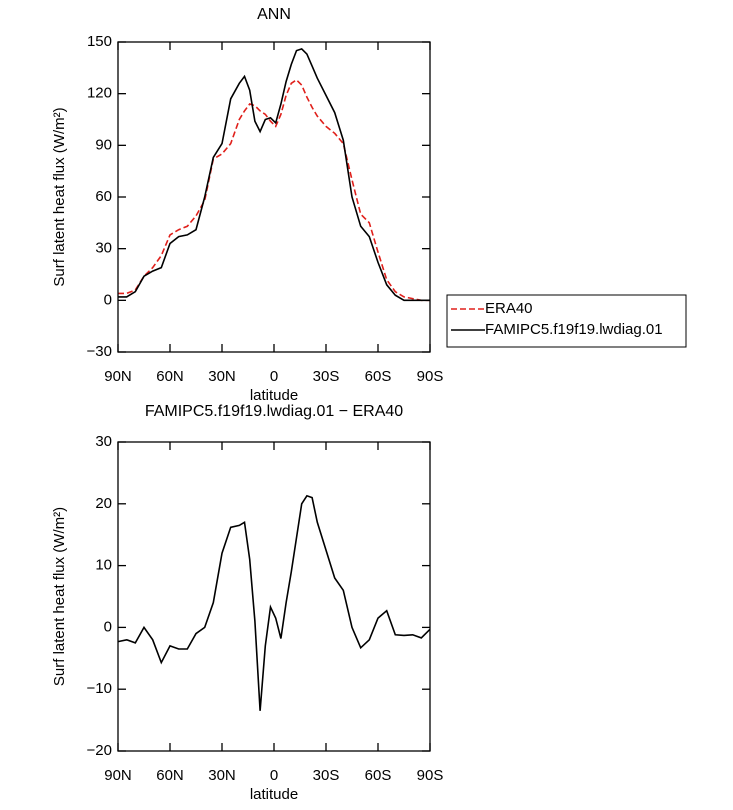  What do you see at coordinates (99, 351) in the screenshot?
I see `y-tick-label: −30` at bounding box center [99, 351].